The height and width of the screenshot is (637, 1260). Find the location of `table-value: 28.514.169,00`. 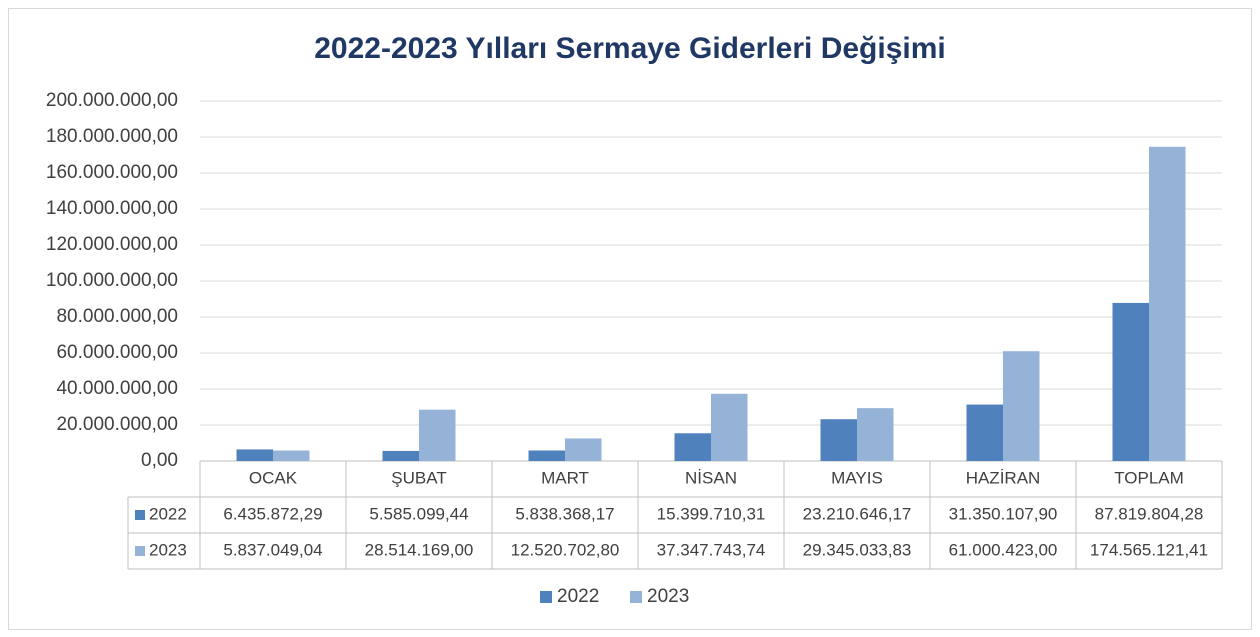

table-value: 28.514.169,00 is located at coordinates (419, 549).